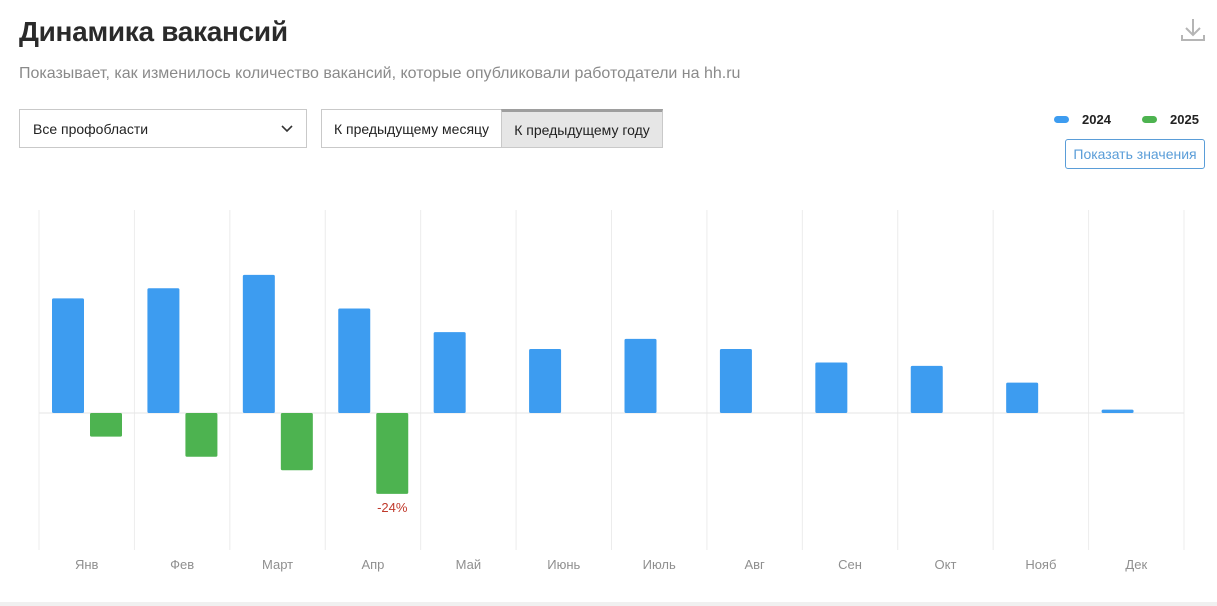 This screenshot has height=606, width=1217. What do you see at coordinates (153, 31) in the screenshot?
I see `page-title: Динамика вакансий` at bounding box center [153, 31].